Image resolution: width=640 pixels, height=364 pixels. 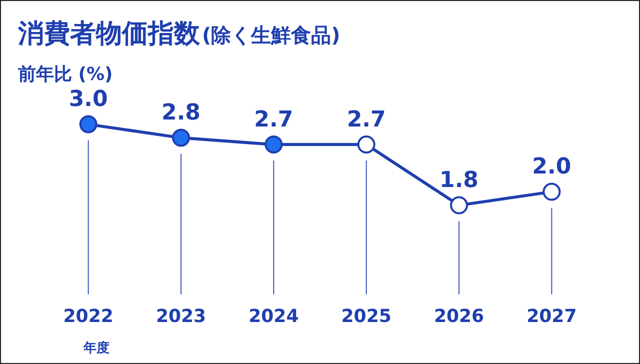 I want to click on x-tick-label: 2027, so click(x=551, y=316).